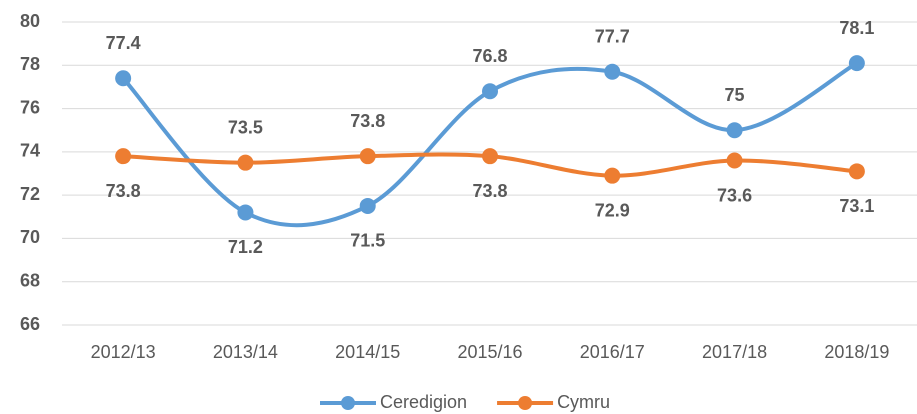  What do you see at coordinates (30, 280) in the screenshot?
I see `y-tick-label: 68` at bounding box center [30, 280].